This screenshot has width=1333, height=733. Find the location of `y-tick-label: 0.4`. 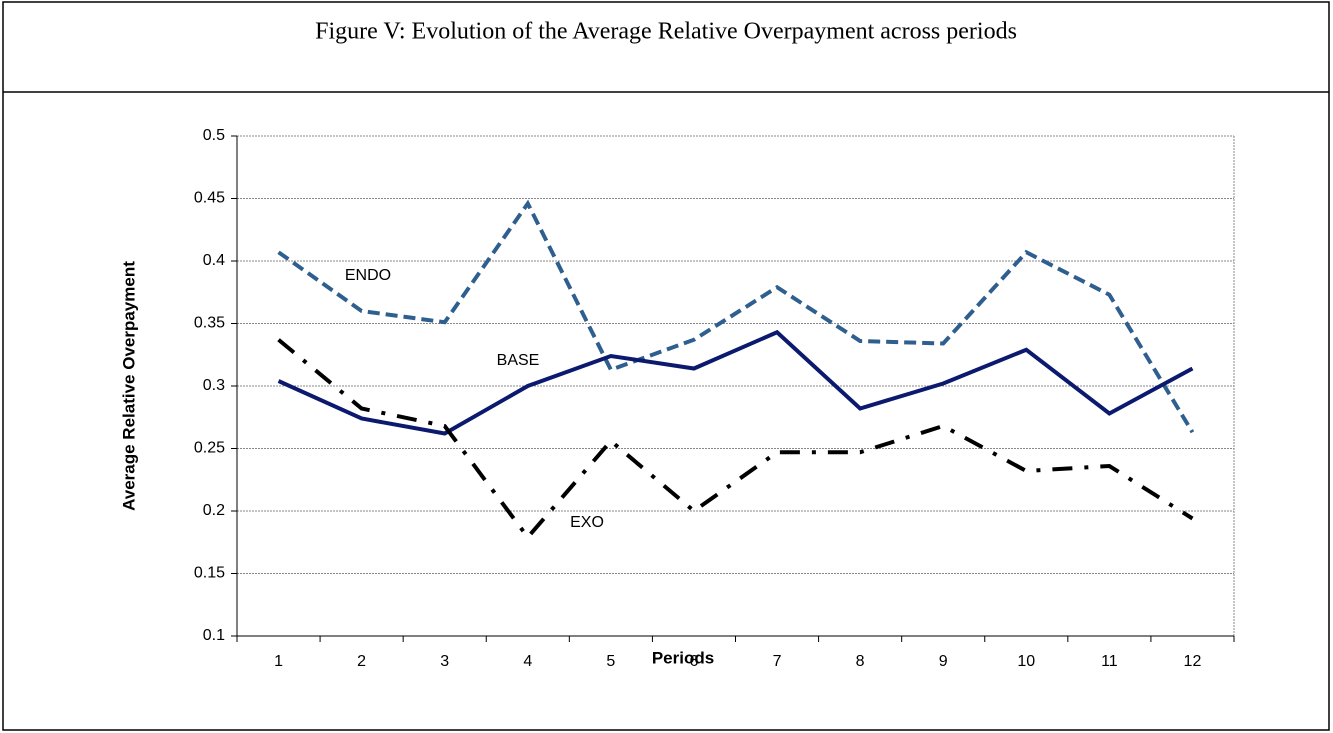

y-tick-label: 0.4 is located at coordinates (214, 260).